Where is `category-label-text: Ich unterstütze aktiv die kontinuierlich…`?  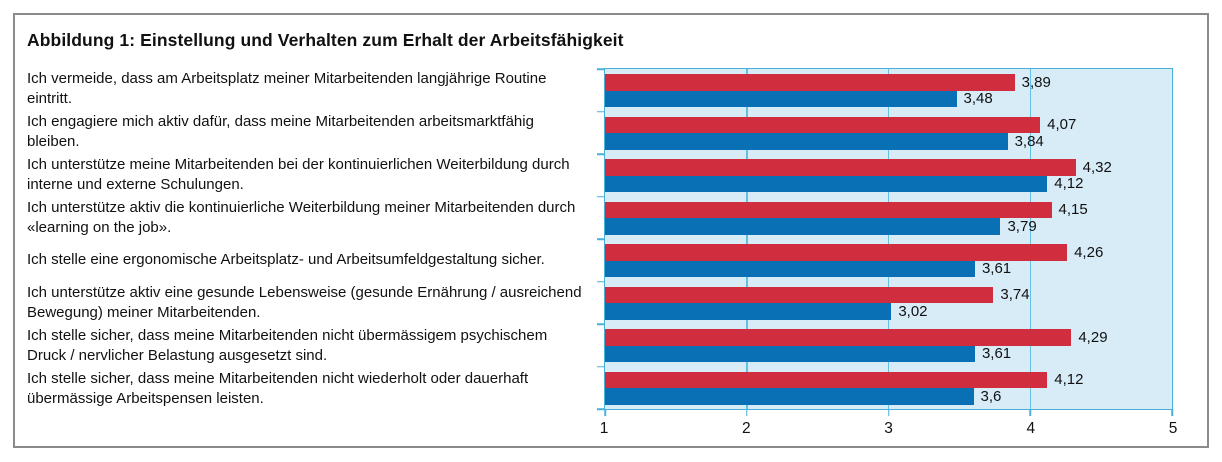 category-label-text: Ich unterstütze aktiv die kontinuierlich… is located at coordinates (301, 217).